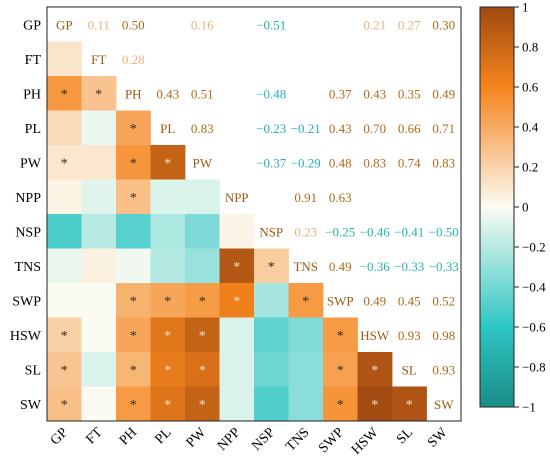 This screenshot has width=550, height=456. I want to click on x-tick-label: SL, so click(405, 436).